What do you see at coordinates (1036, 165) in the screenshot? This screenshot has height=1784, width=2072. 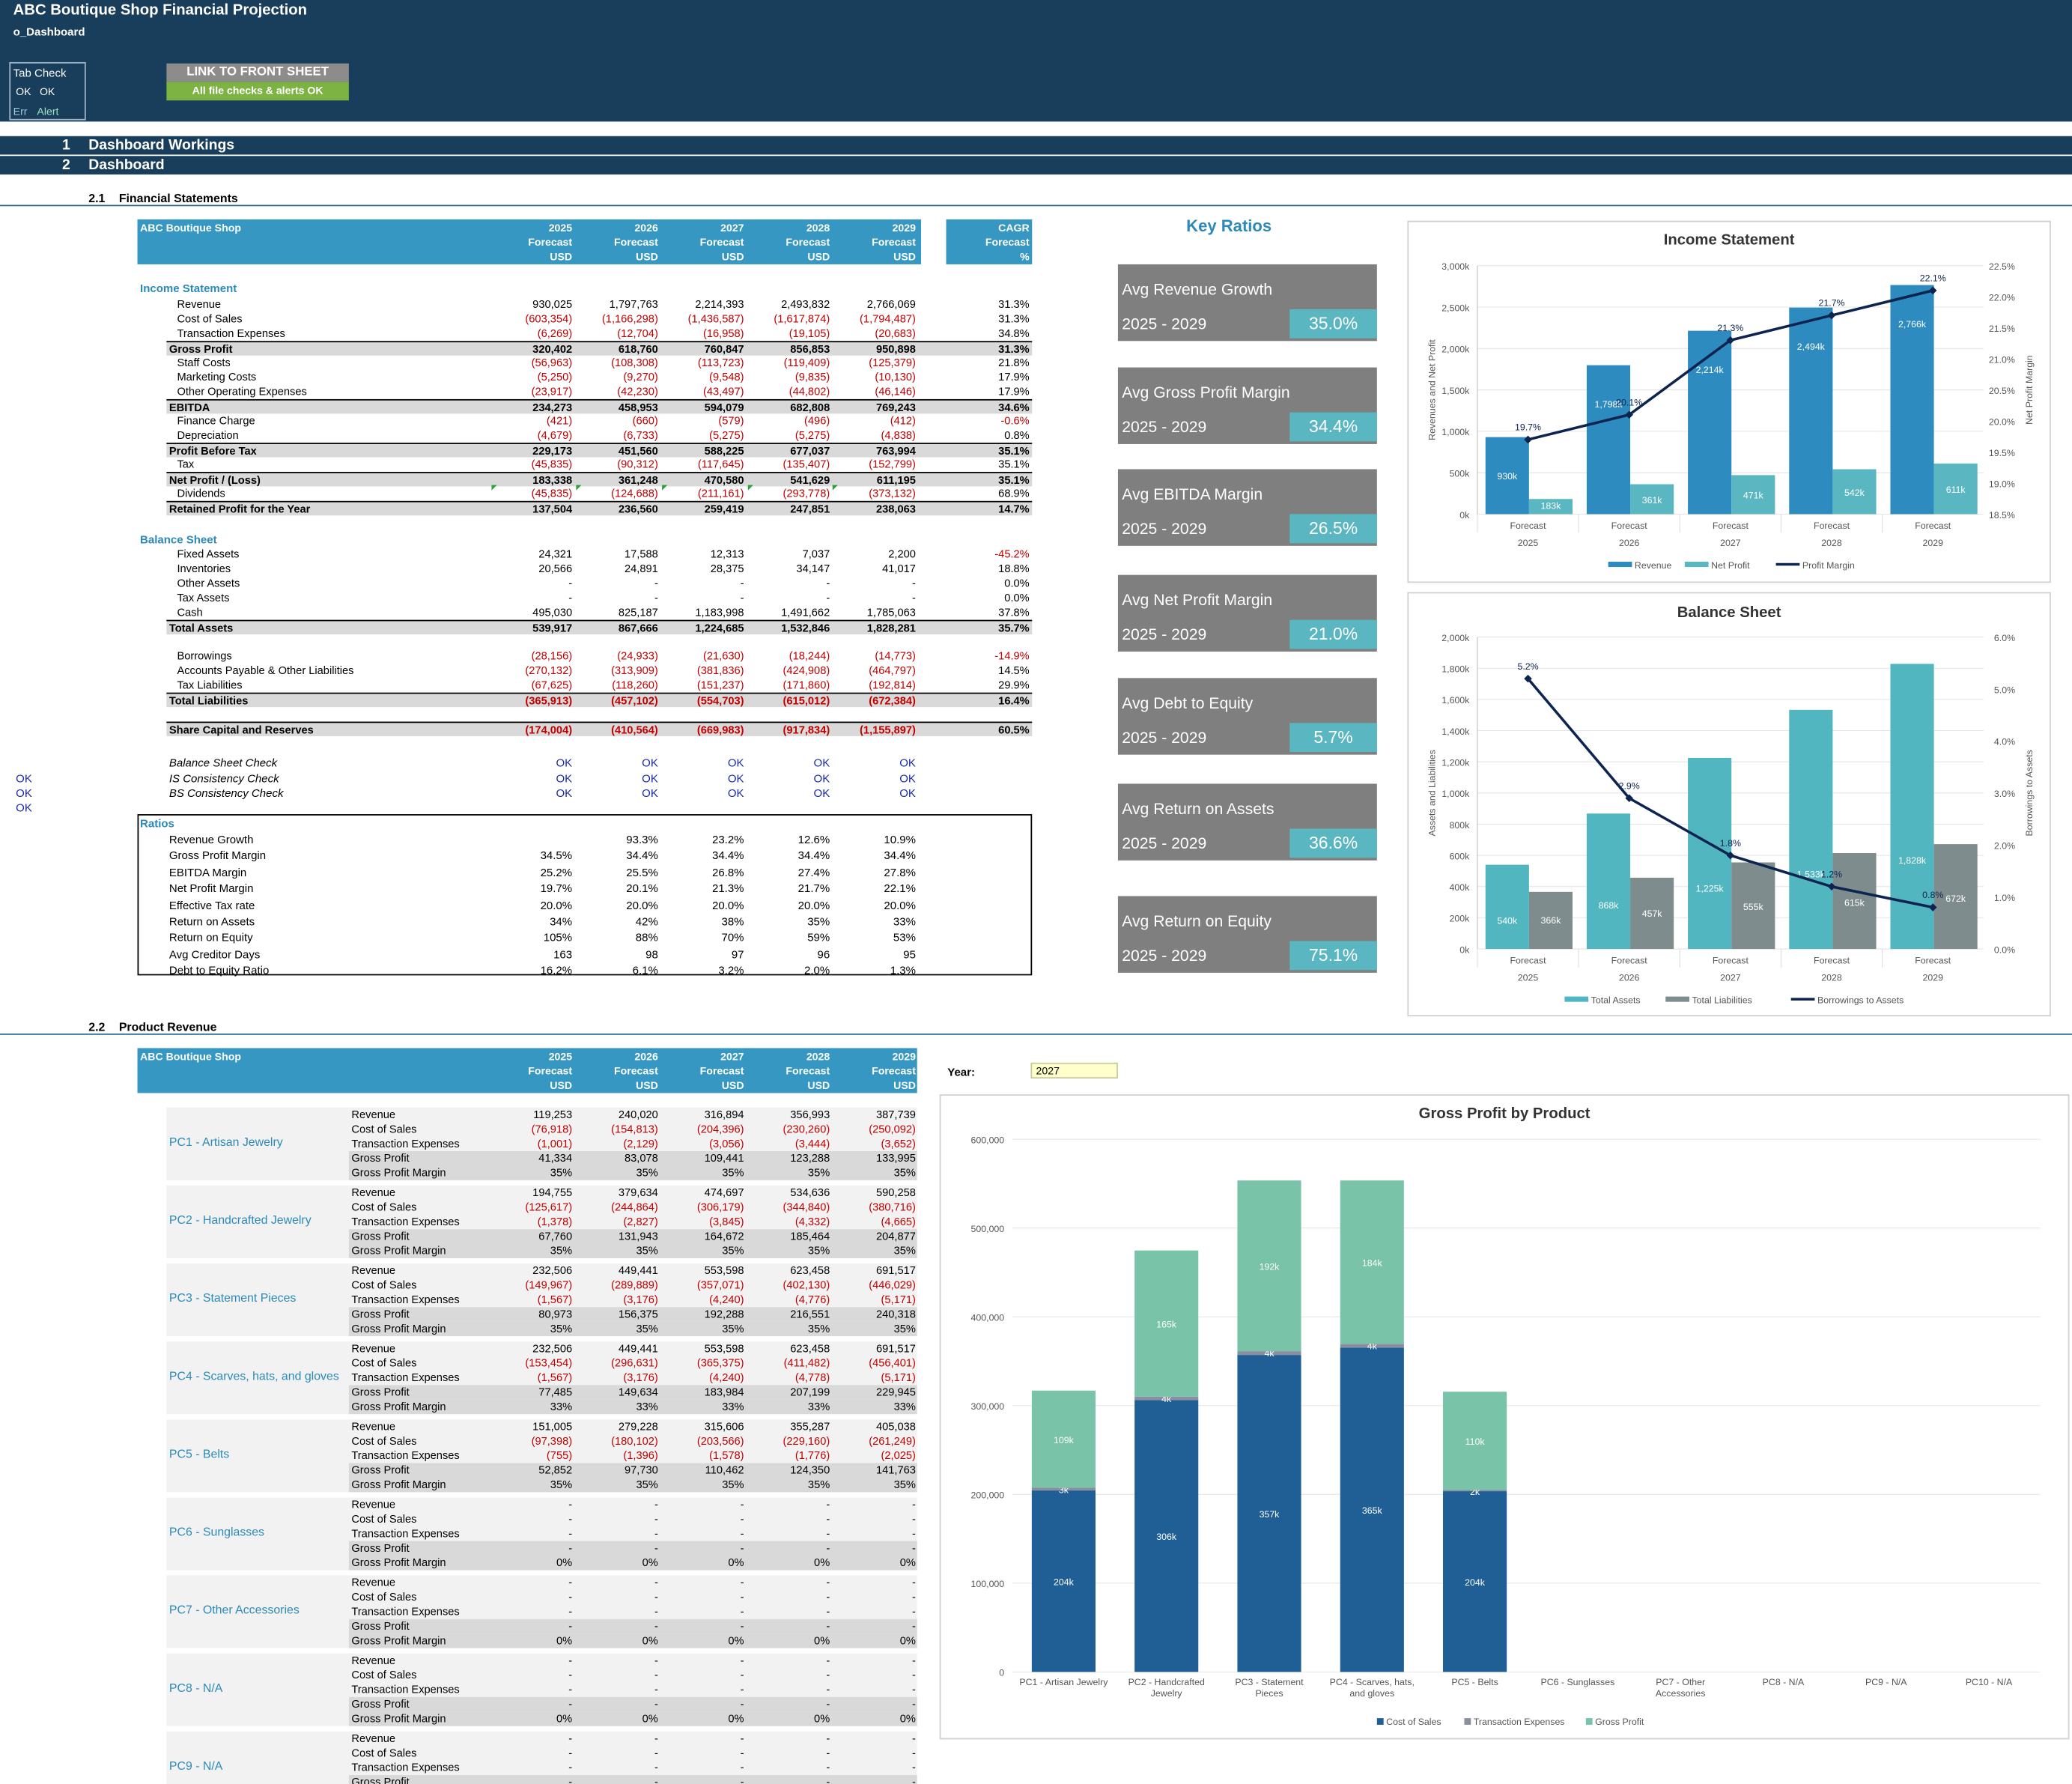 I see `section-2-bar: 2 Dashboard` at bounding box center [1036, 165].